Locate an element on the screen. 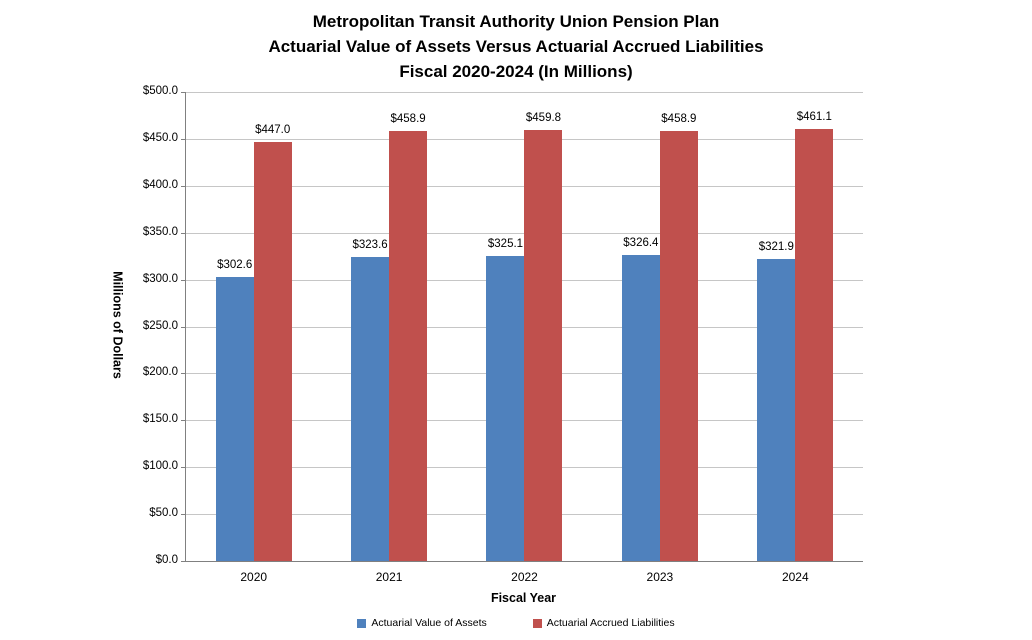  bar-value-label: $459.8 is located at coordinates (543, 117).